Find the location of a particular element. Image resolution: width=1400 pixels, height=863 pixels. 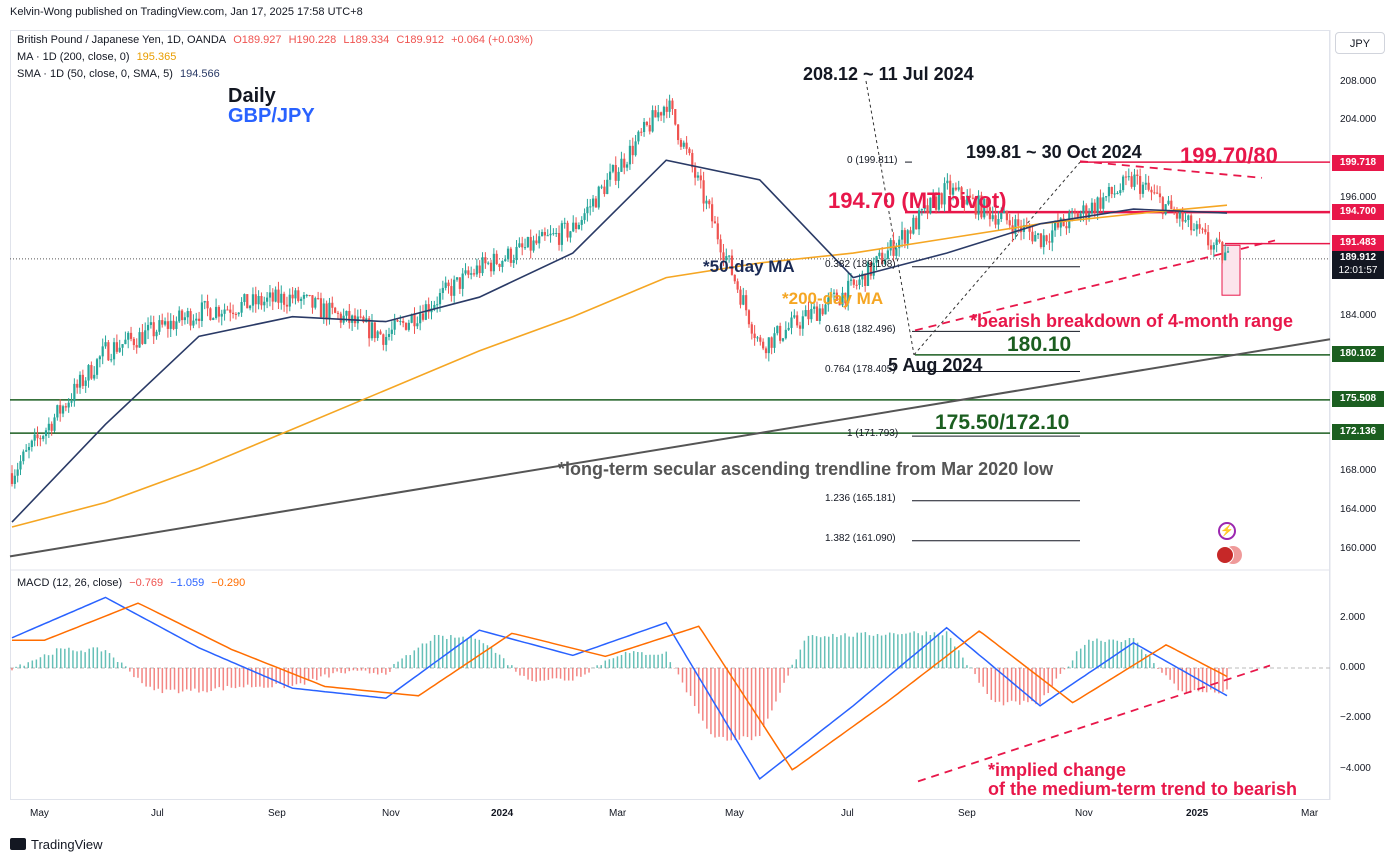

price-tick: 184.000 is located at coordinates (1358, 315).